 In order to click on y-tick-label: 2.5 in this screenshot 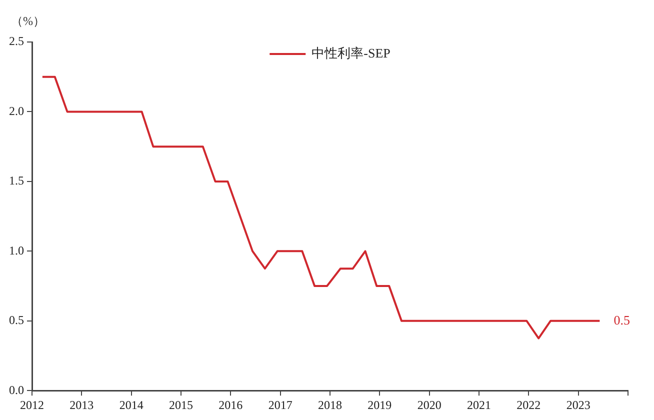, I will do `click(16, 41)`.